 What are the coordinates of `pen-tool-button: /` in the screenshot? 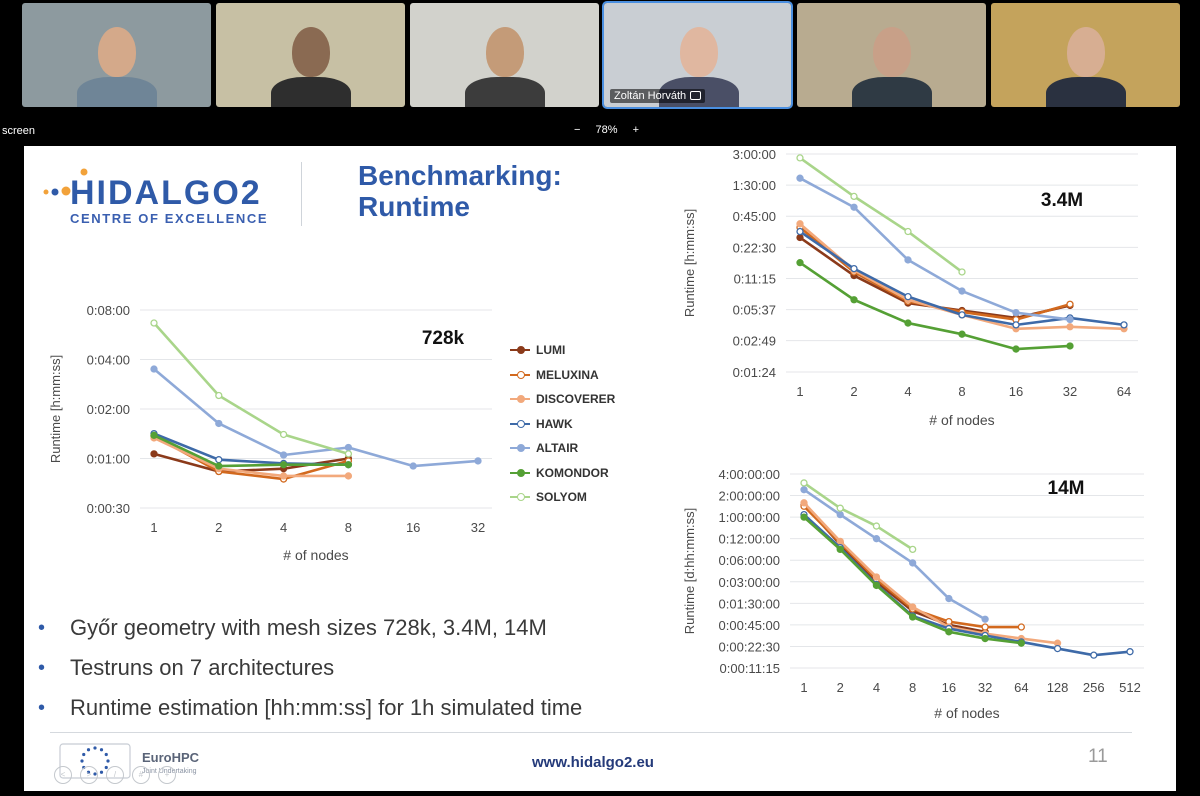 It's located at (115, 775).